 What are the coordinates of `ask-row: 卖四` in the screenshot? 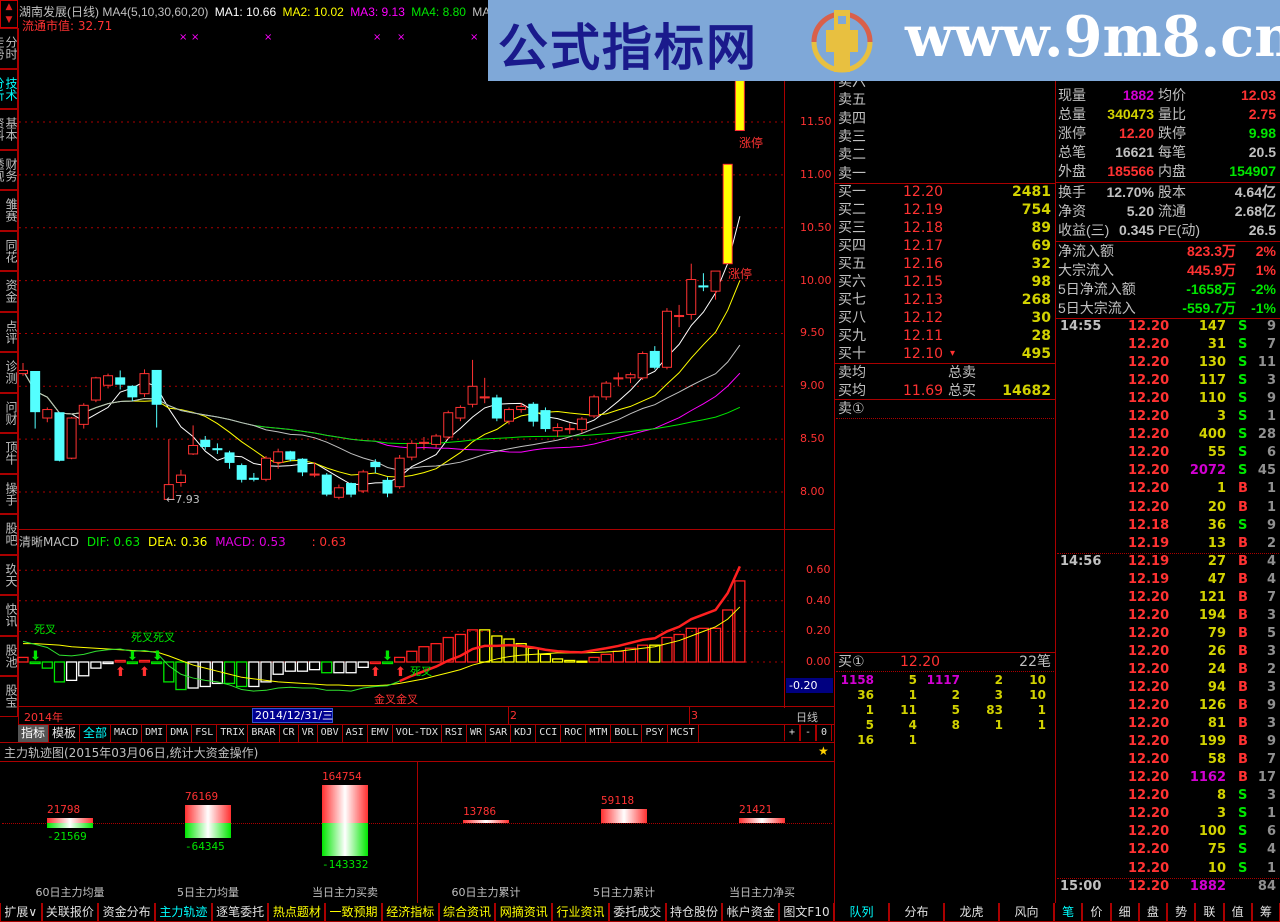 It's located at (945, 119).